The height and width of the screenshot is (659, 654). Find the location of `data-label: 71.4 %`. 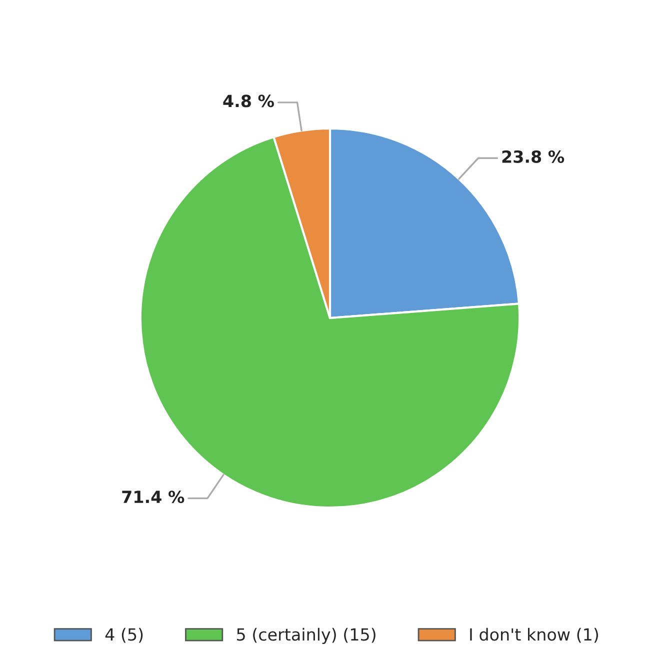

data-label: 71.4 % is located at coordinates (153, 497).